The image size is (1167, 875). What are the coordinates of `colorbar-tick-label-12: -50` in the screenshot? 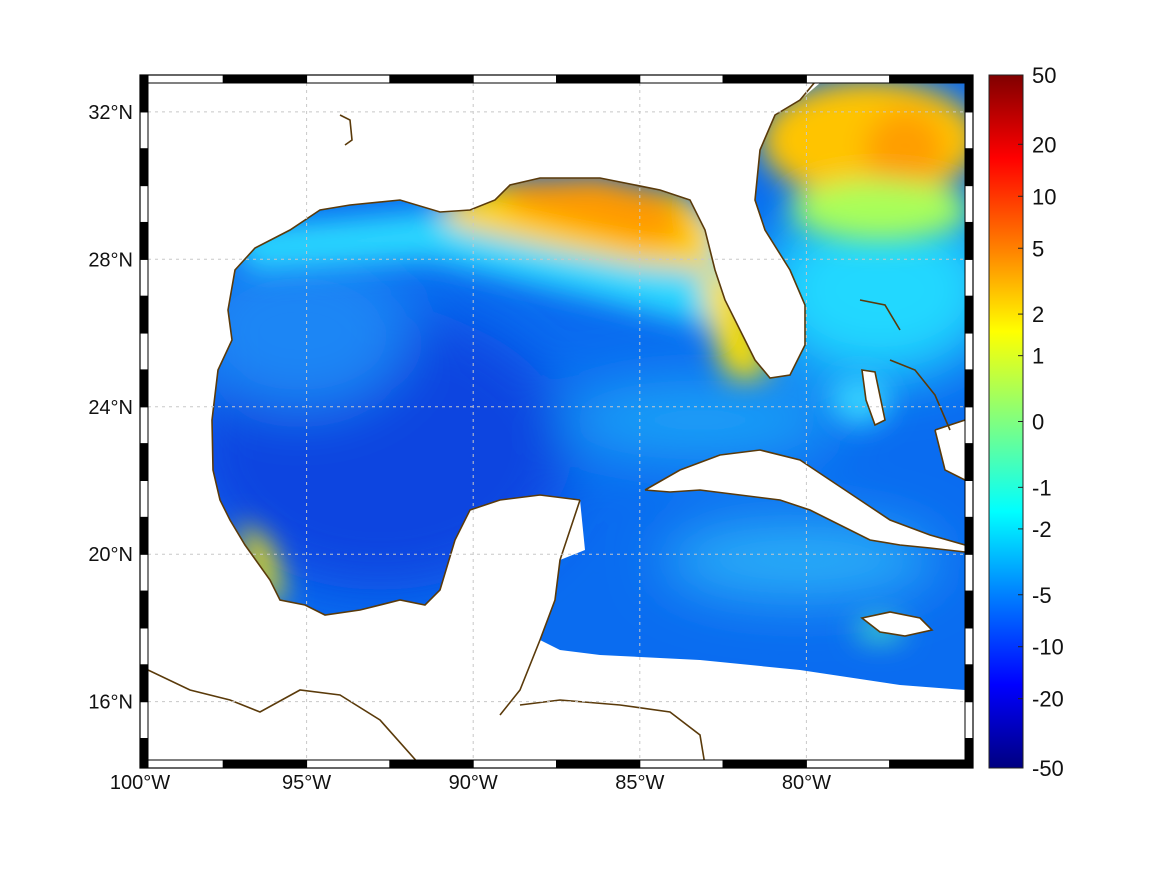 It's located at (1048, 768).